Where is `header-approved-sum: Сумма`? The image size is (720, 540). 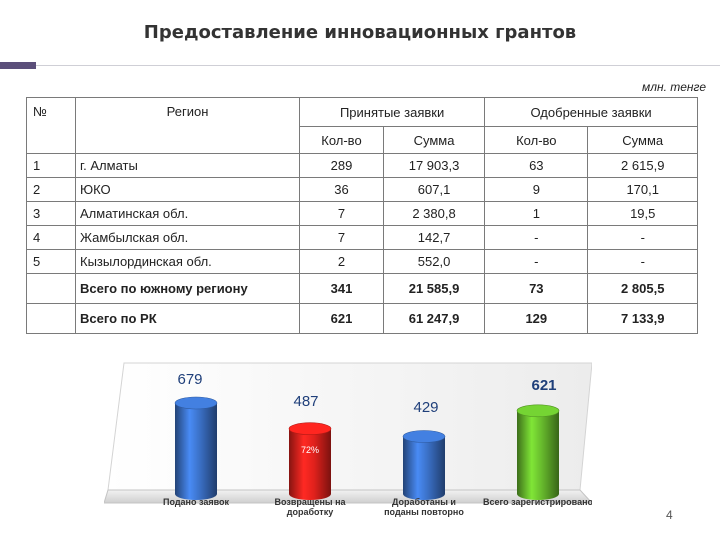
header-approved-sum: Сумма is located at coordinates (642, 140).